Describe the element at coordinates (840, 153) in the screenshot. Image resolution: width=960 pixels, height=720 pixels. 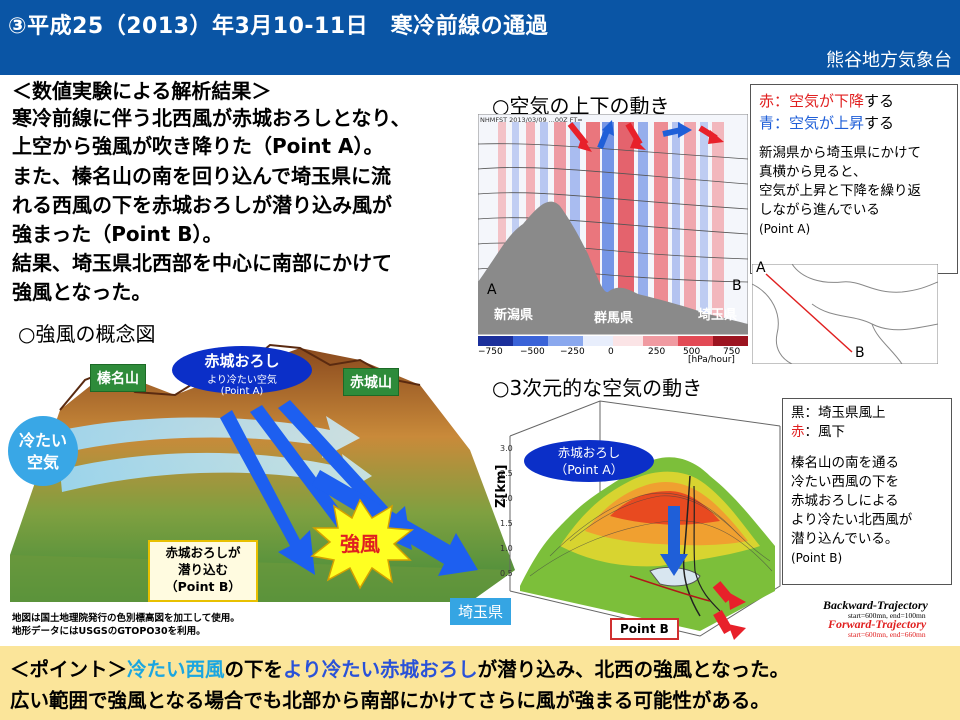
I see `vertical-note-1: 新潟県から埼玉県にかけて` at that location.